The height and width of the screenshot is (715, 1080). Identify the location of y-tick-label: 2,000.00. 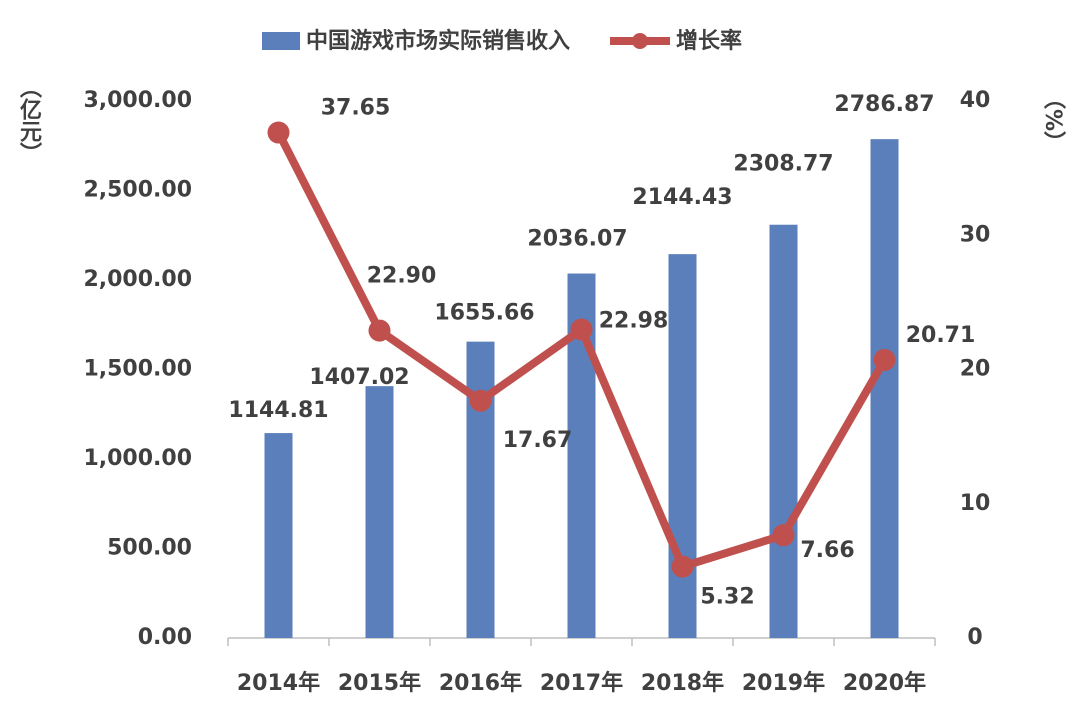
(137, 279).